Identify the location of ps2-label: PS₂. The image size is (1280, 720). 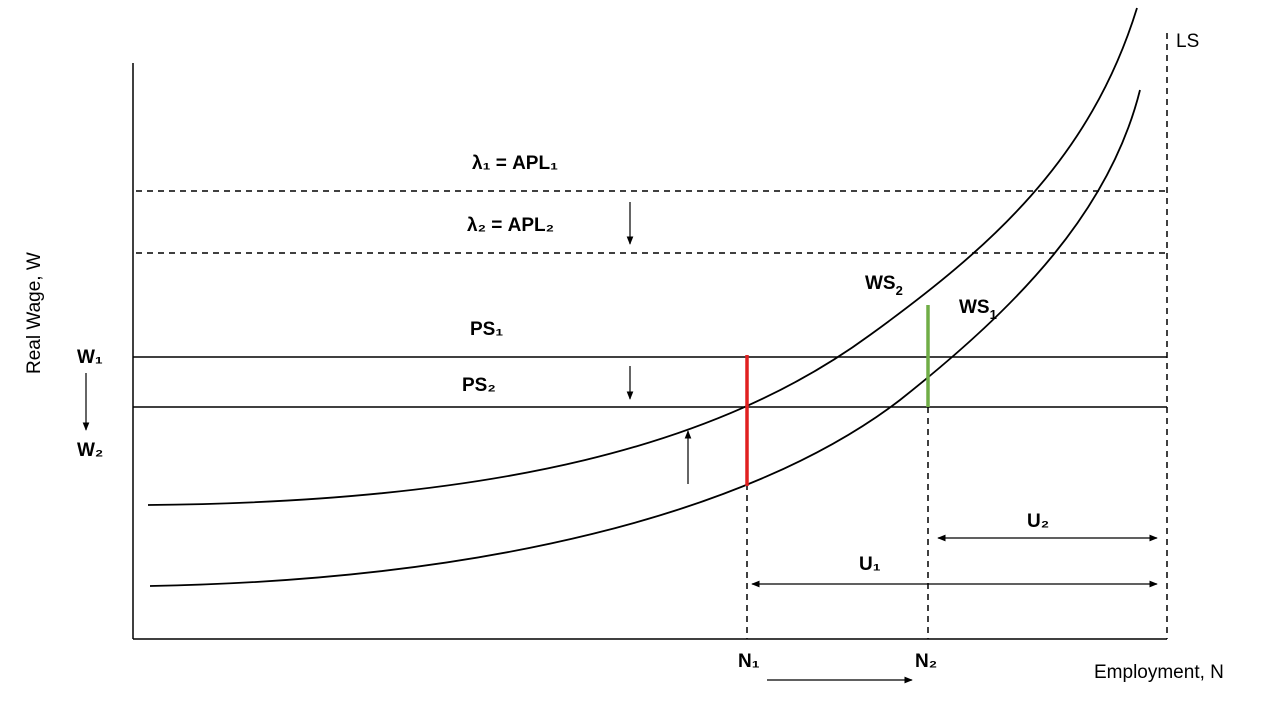
(479, 385).